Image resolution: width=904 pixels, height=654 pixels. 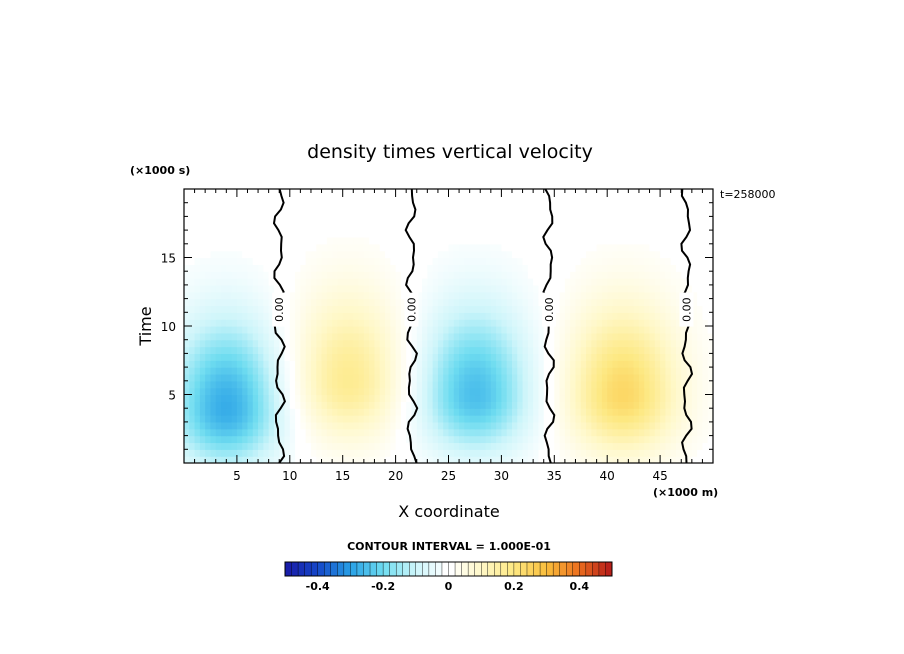 I want to click on x-tick-label: 45, so click(x=659, y=476).